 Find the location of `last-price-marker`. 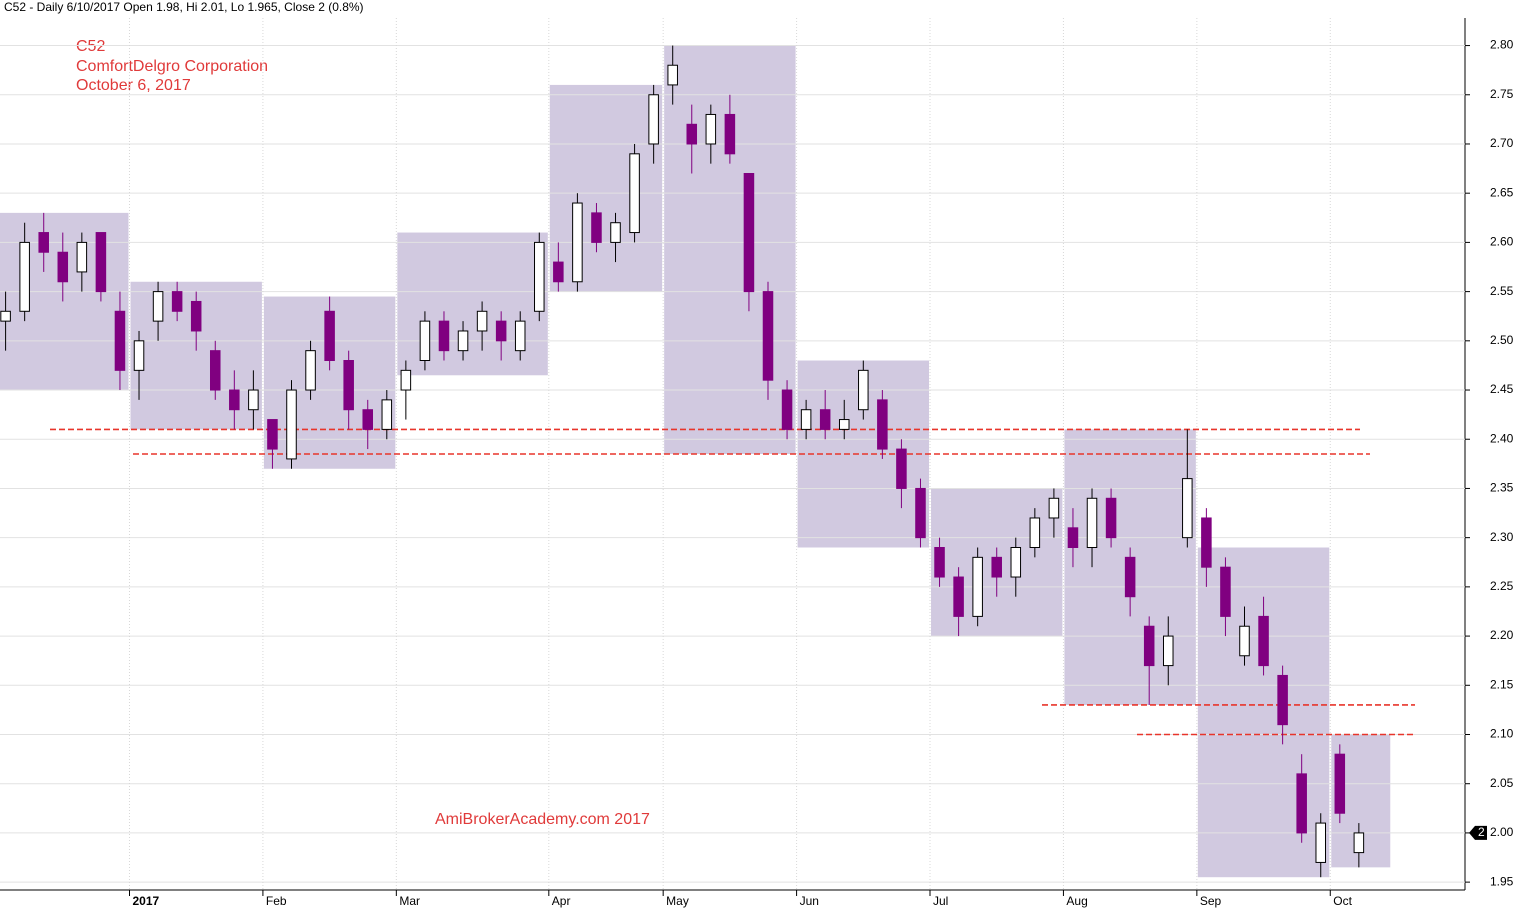

last-price-marker is located at coordinates (1478, 832).